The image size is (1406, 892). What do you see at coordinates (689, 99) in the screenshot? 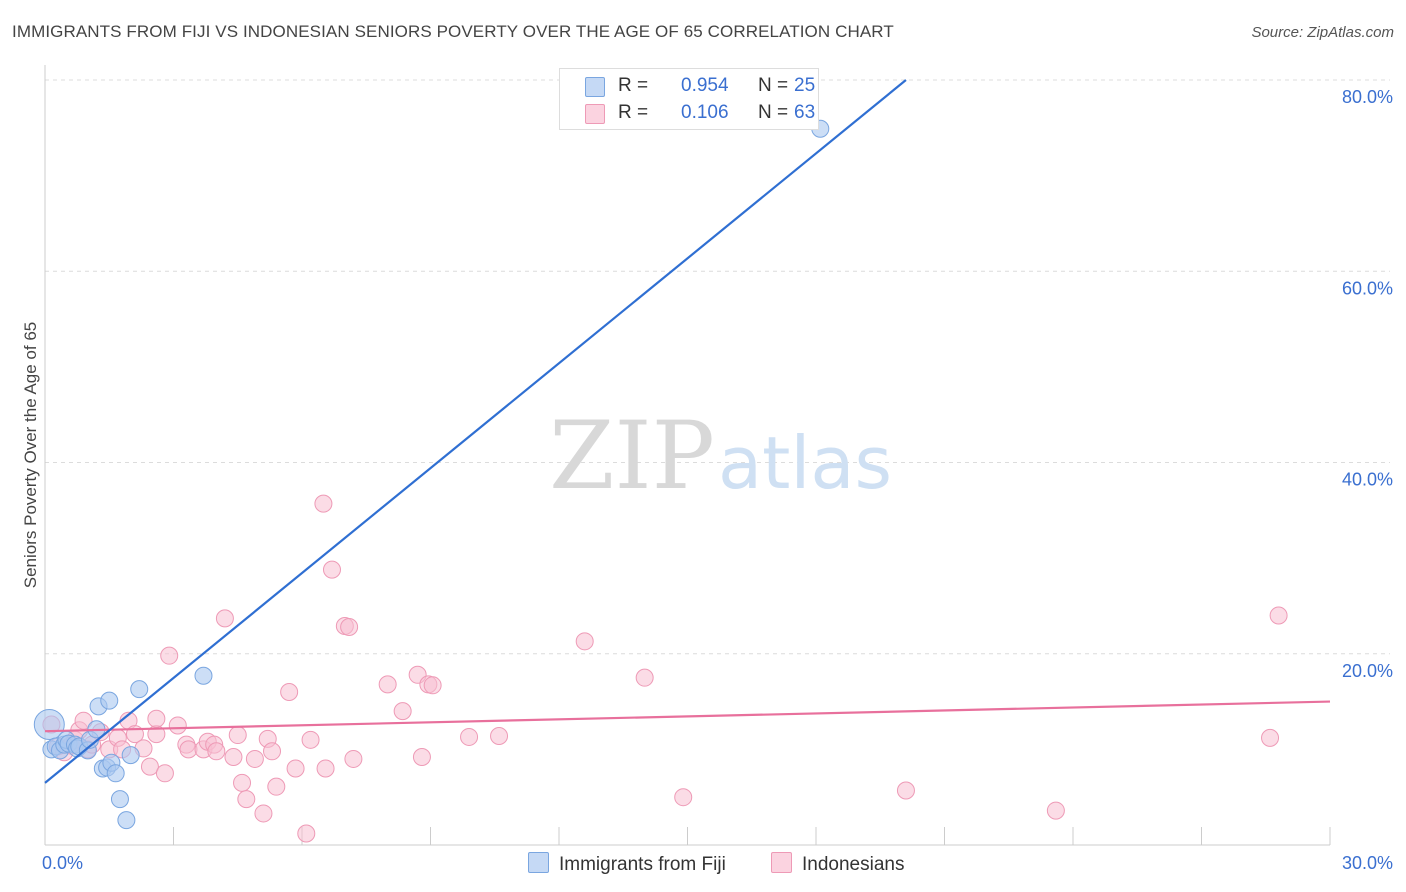
I see `stats-legend: R = 0.954 N = 25 R = 0.106 N = 63` at bounding box center [689, 99].